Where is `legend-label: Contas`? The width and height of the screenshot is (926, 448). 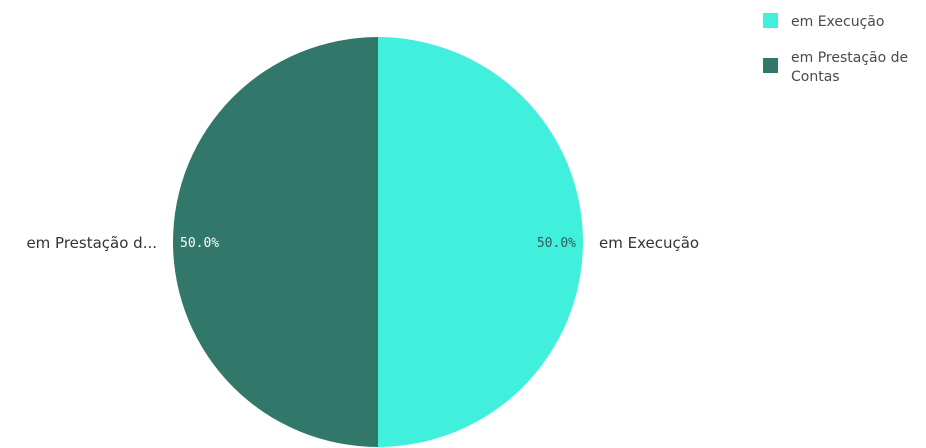 legend-label: Contas is located at coordinates (815, 77).